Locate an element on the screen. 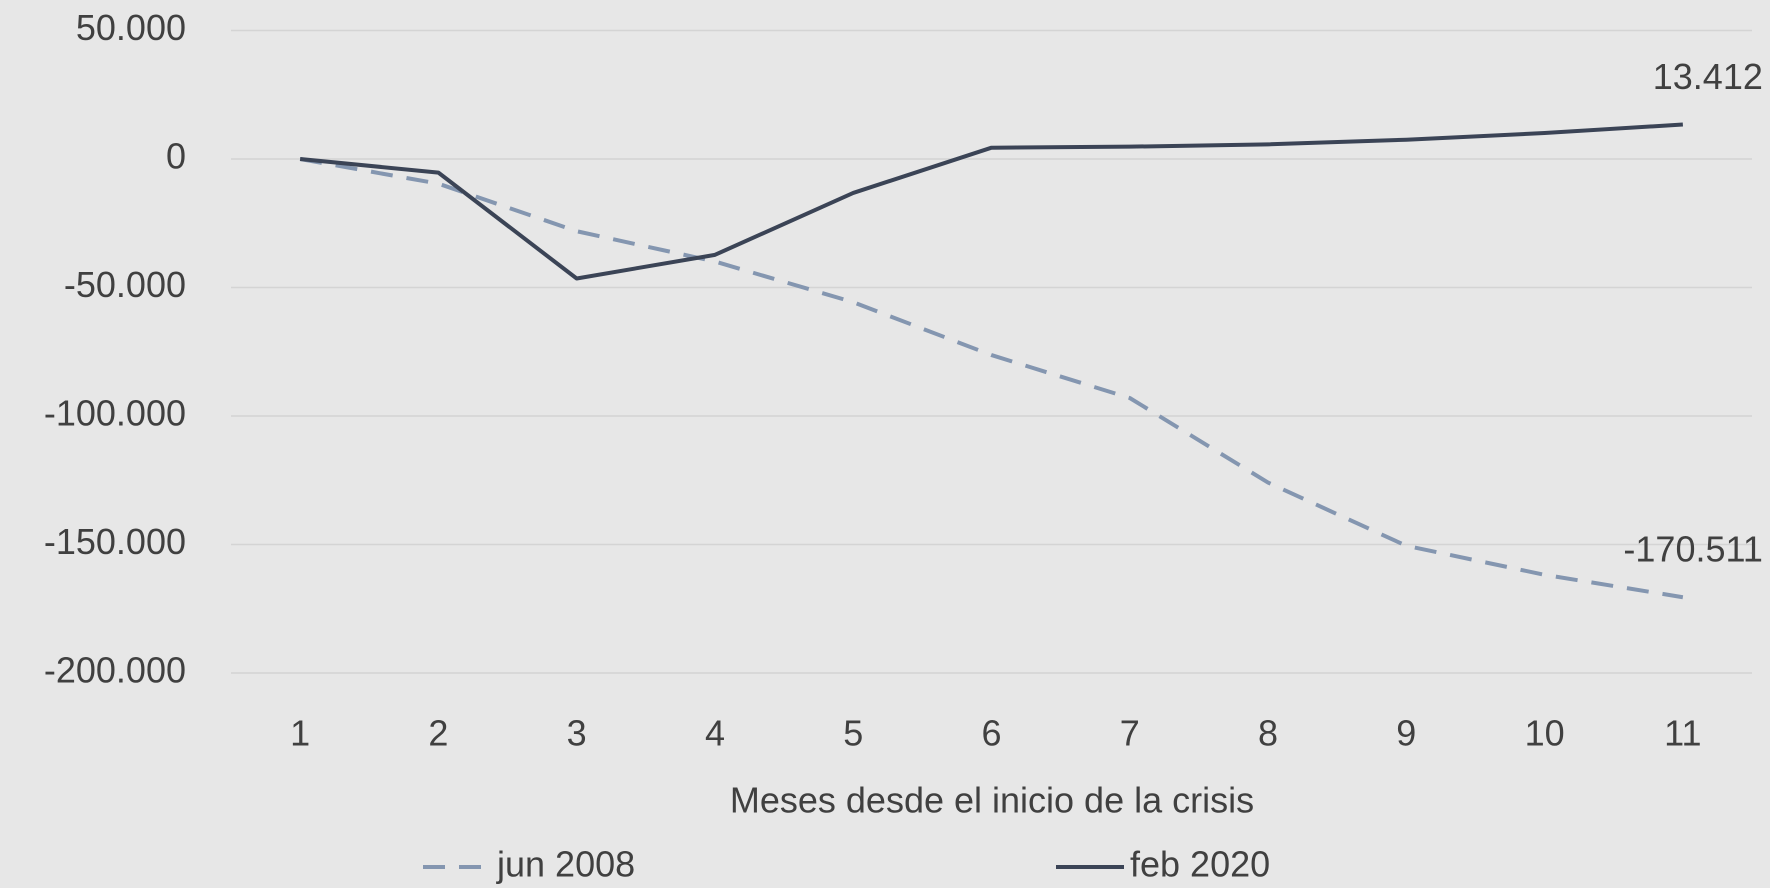  y-tick-label: -150.000 is located at coordinates (115, 541).